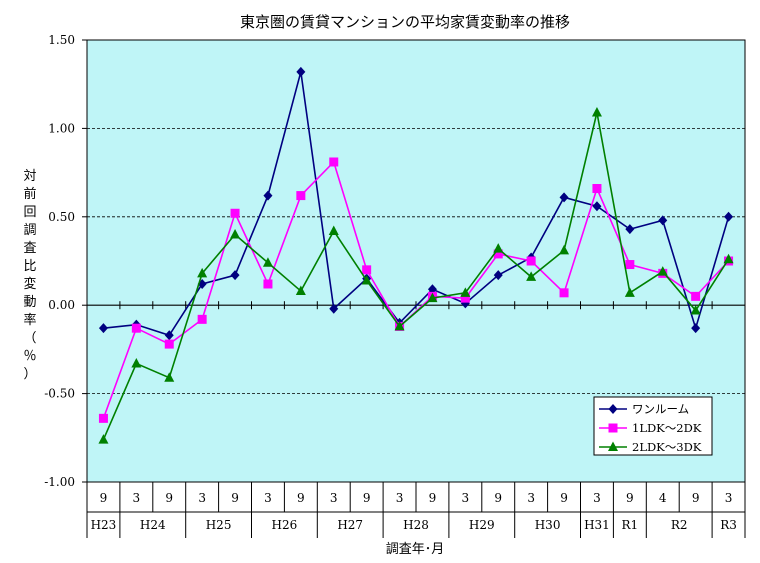 Image resolution: width=760 pixels, height=563 pixels. What do you see at coordinates (548, 525) in the screenshot?
I see `x-year-label: H30` at bounding box center [548, 525].